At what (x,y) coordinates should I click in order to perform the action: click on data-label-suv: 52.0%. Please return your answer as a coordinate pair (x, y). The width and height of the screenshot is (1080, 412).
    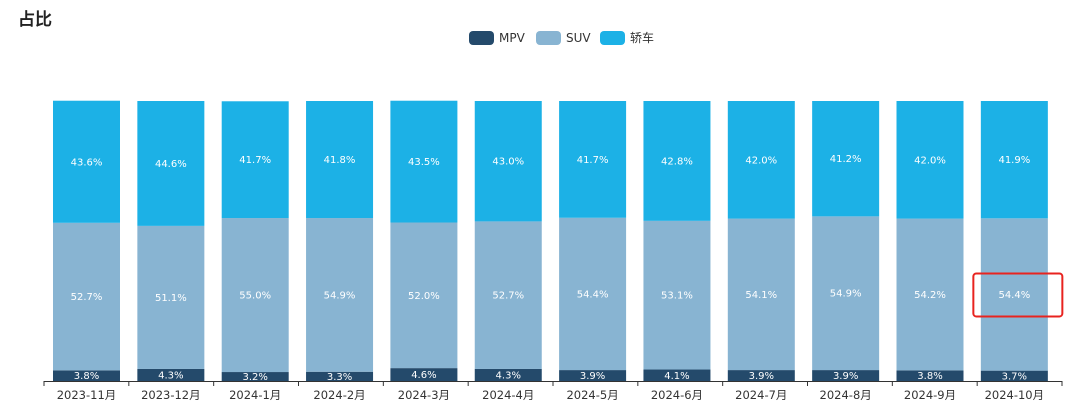
    Looking at the image, I should click on (424, 296).